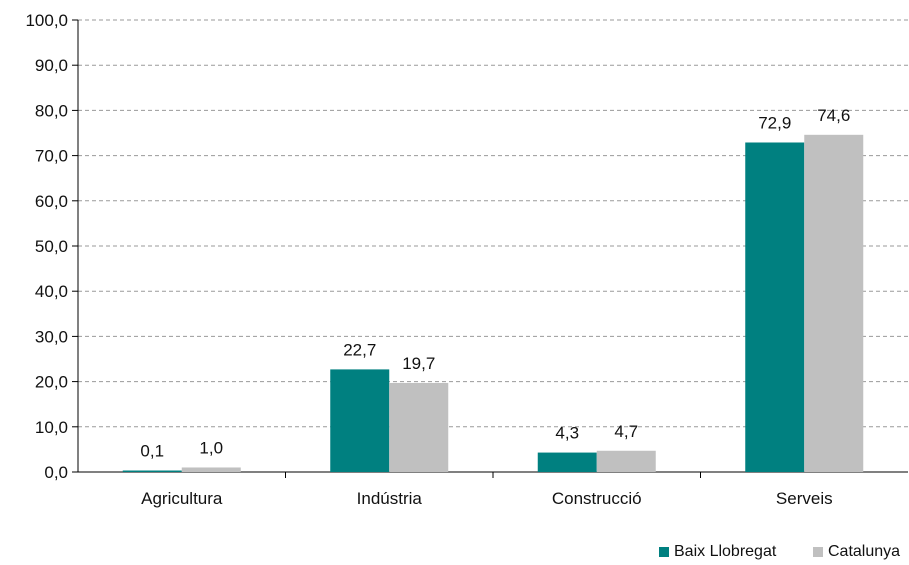 The image size is (909, 565). Describe the element at coordinates (774, 122) in the screenshot. I see `data-label: 72,9` at that location.